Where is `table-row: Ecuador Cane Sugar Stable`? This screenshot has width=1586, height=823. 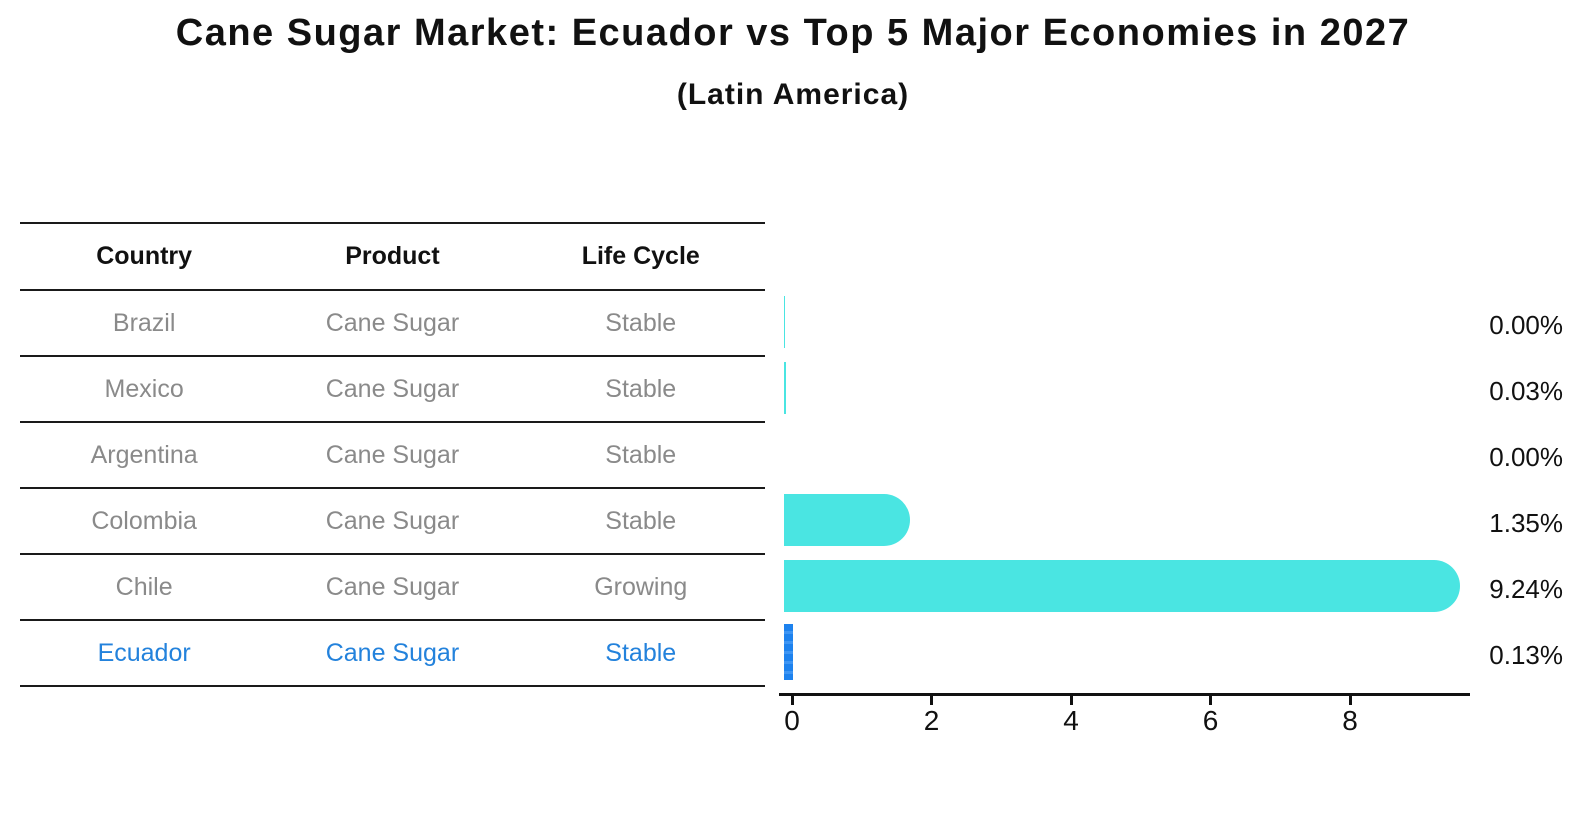 table-row: Ecuador Cane Sugar Stable is located at coordinates (392, 654).